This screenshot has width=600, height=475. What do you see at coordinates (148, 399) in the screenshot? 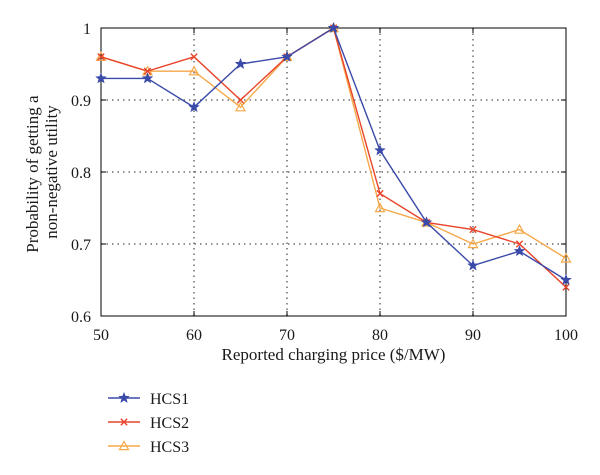
I see `legend-item-hcs1: HCS1` at bounding box center [148, 399].